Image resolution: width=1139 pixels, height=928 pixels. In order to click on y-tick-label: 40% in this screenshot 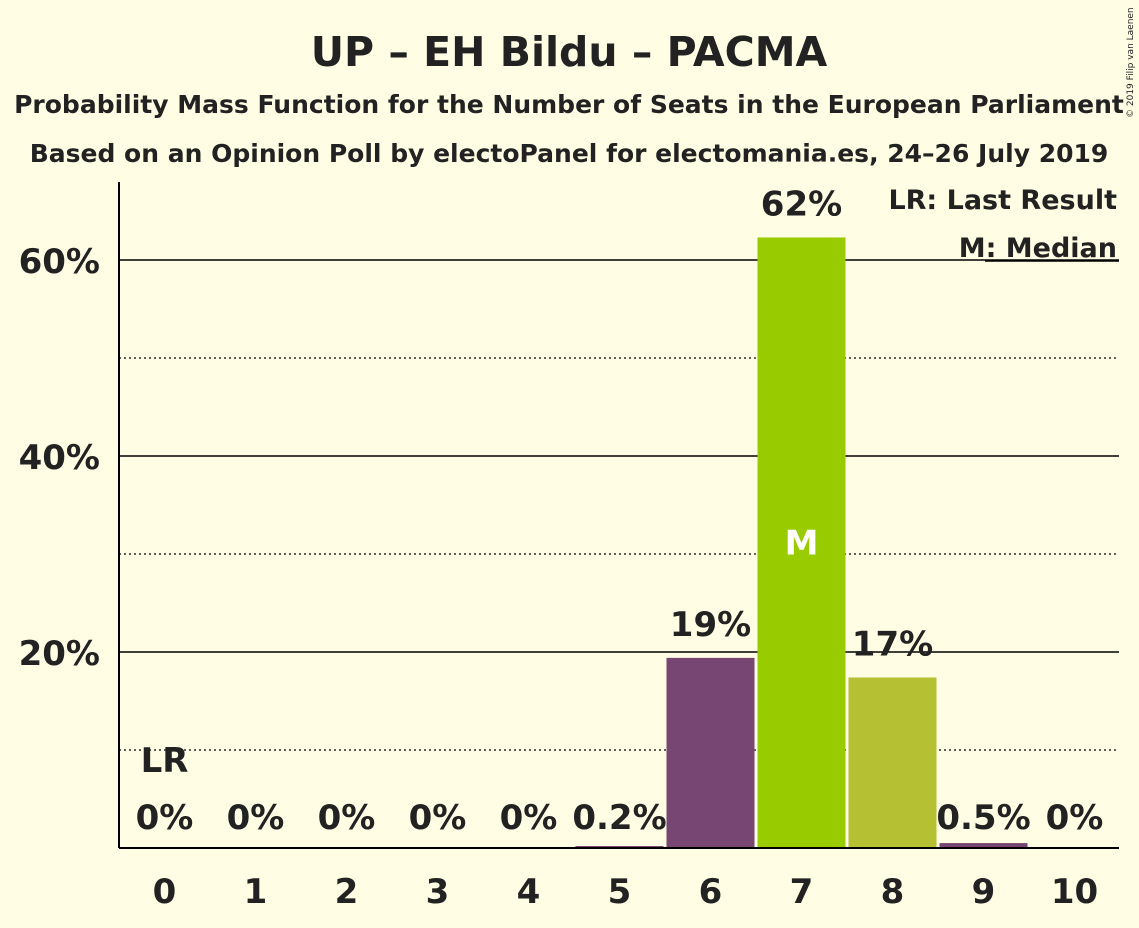, I will do `click(59, 458)`.